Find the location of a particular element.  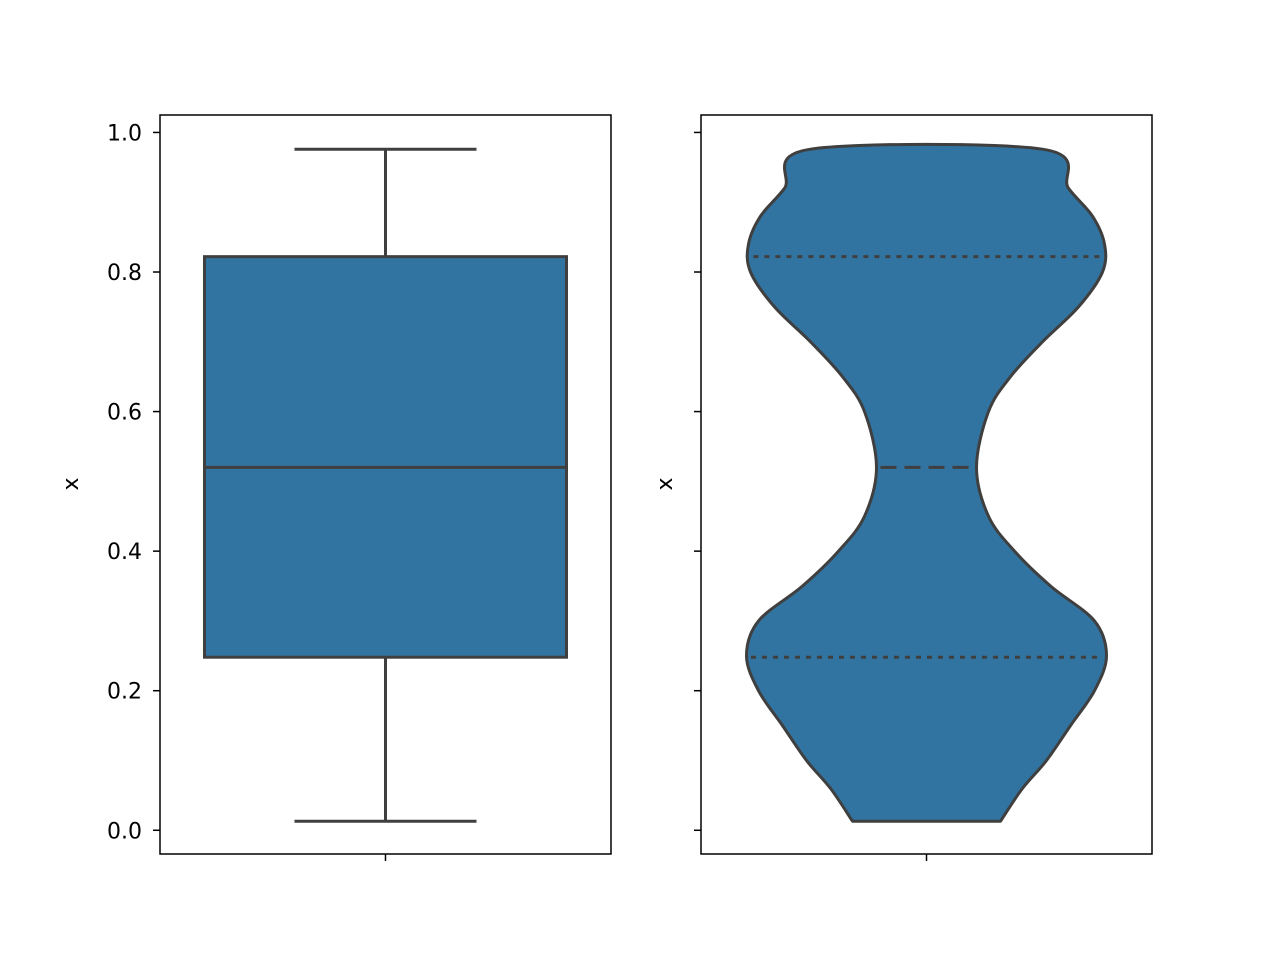

y-tick-label: 0.6 is located at coordinates (124, 413).